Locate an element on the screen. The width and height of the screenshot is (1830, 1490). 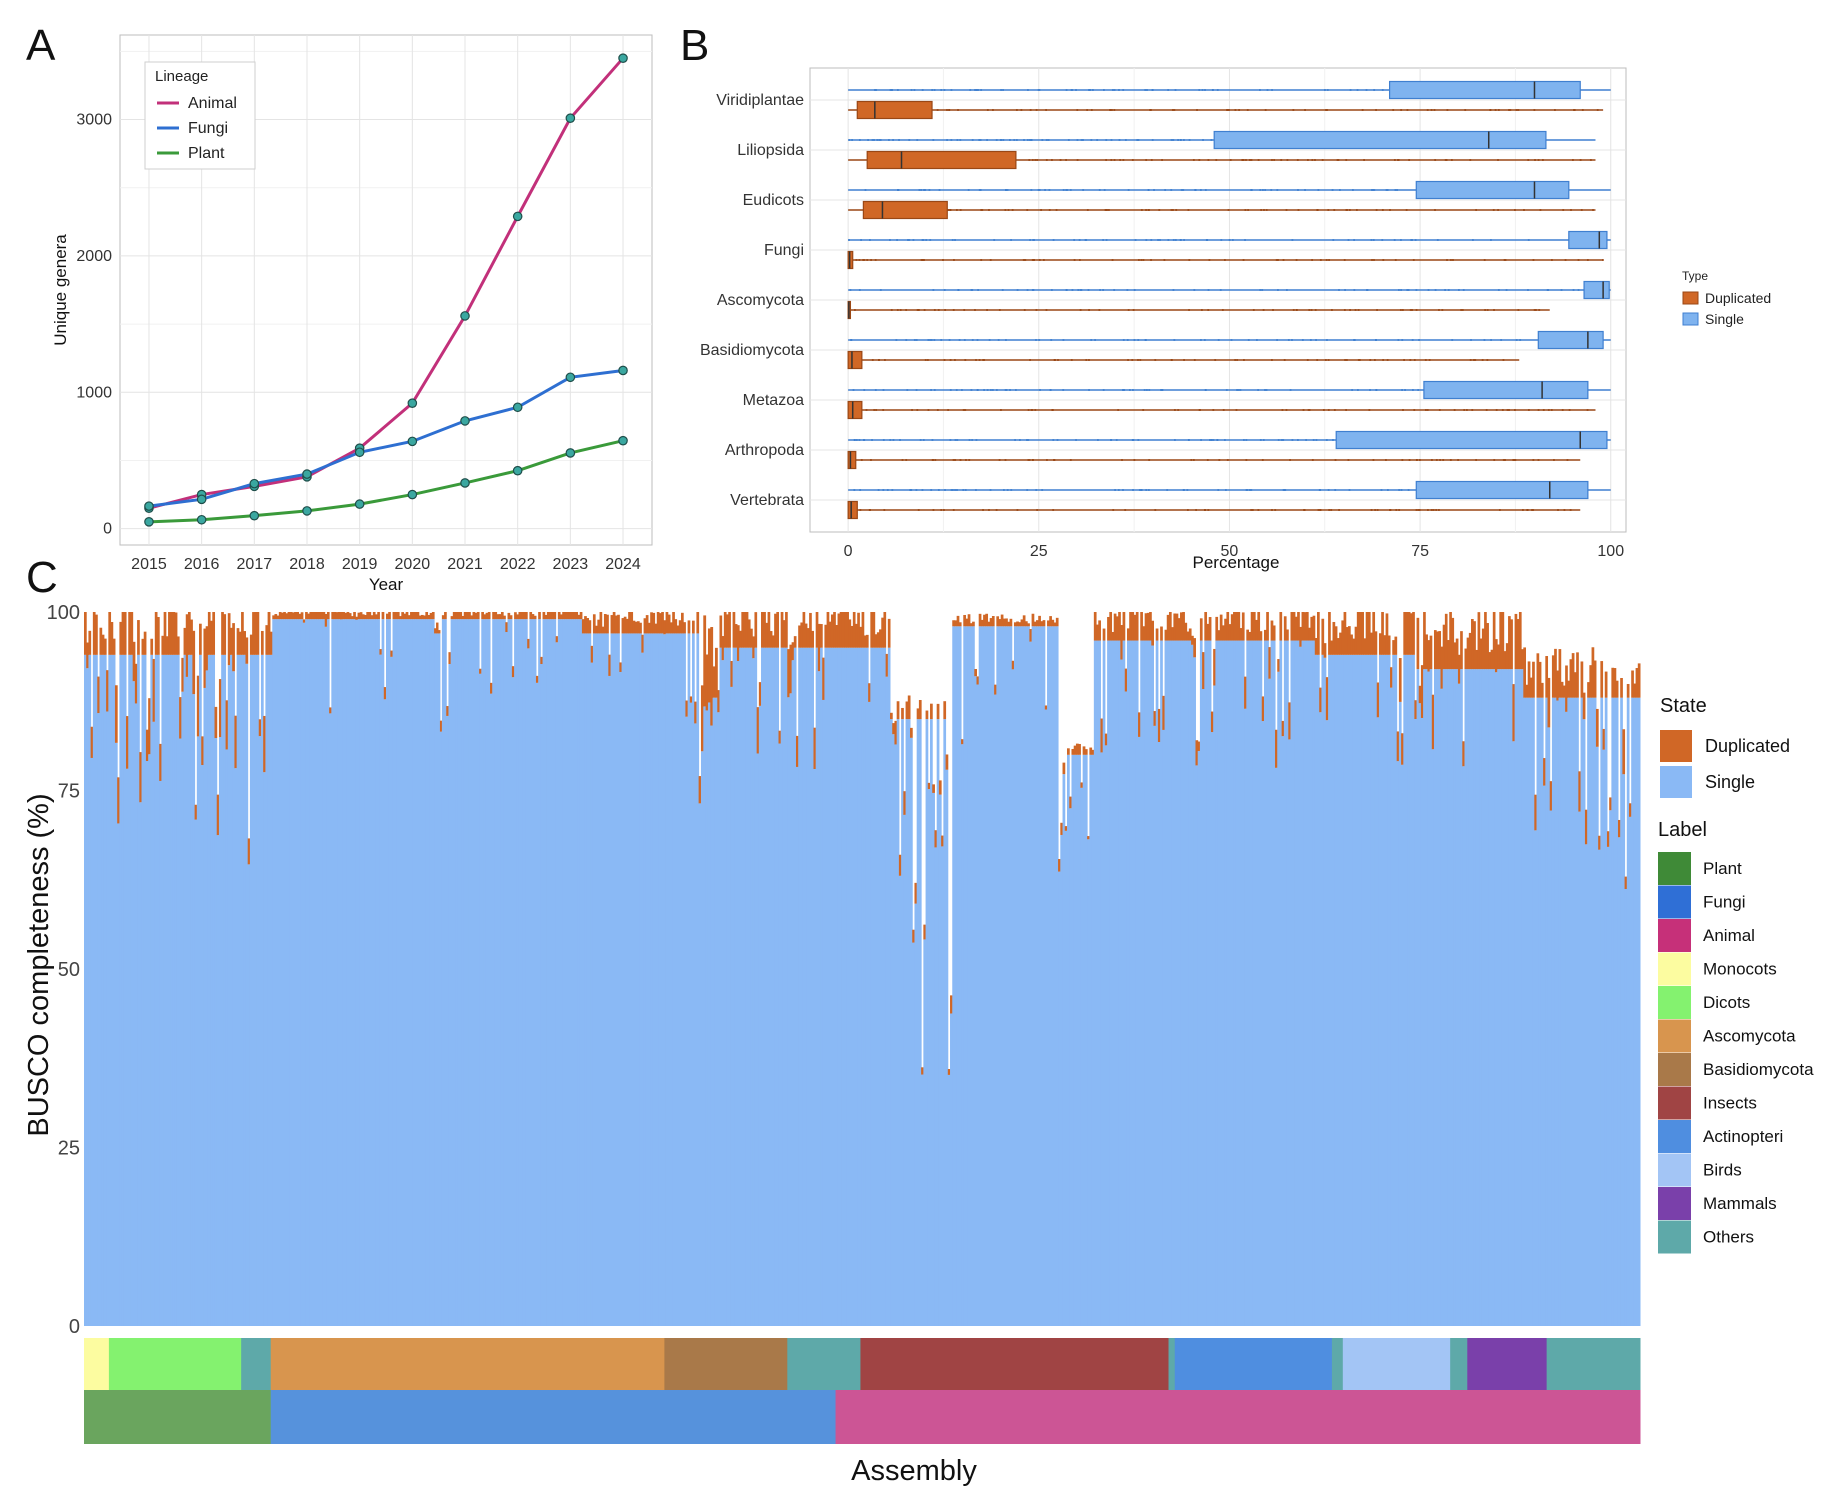
panel-c-label-legend-label: Plant is located at coordinates (1722, 868).